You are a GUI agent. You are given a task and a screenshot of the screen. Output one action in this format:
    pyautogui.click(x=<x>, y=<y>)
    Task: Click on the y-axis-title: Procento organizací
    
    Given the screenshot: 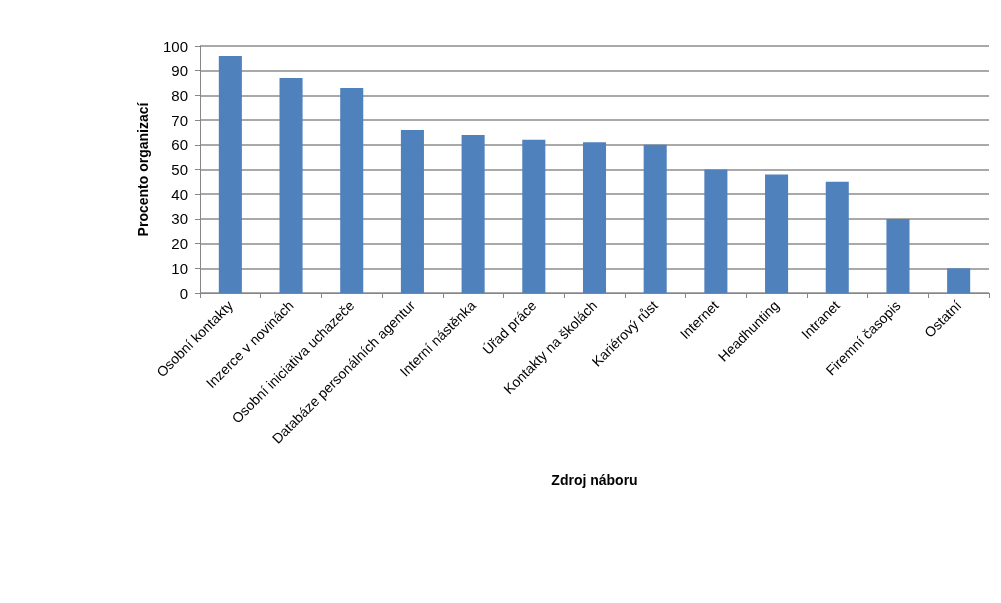 What is the action you would take?
    pyautogui.click(x=143, y=169)
    